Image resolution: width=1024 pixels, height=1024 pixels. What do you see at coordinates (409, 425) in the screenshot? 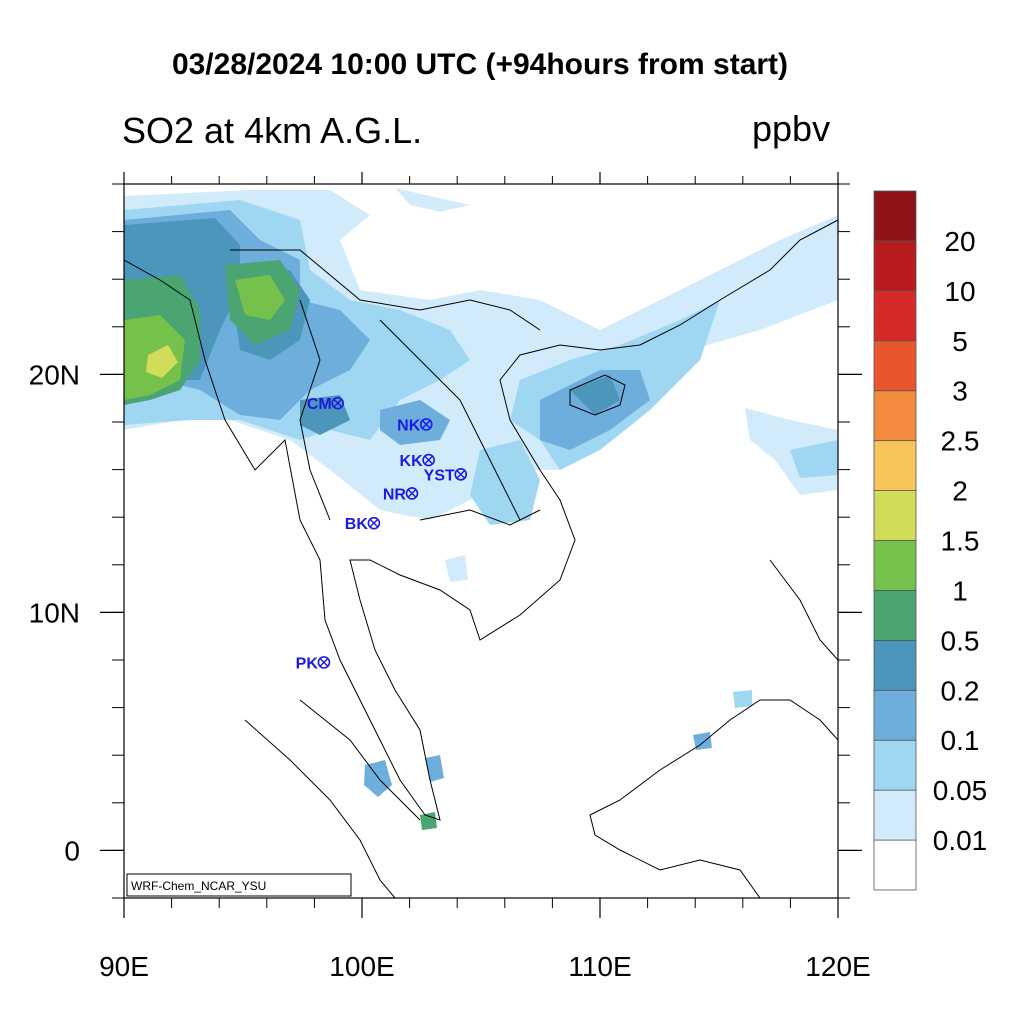
I see `station-label: NK` at bounding box center [409, 425].